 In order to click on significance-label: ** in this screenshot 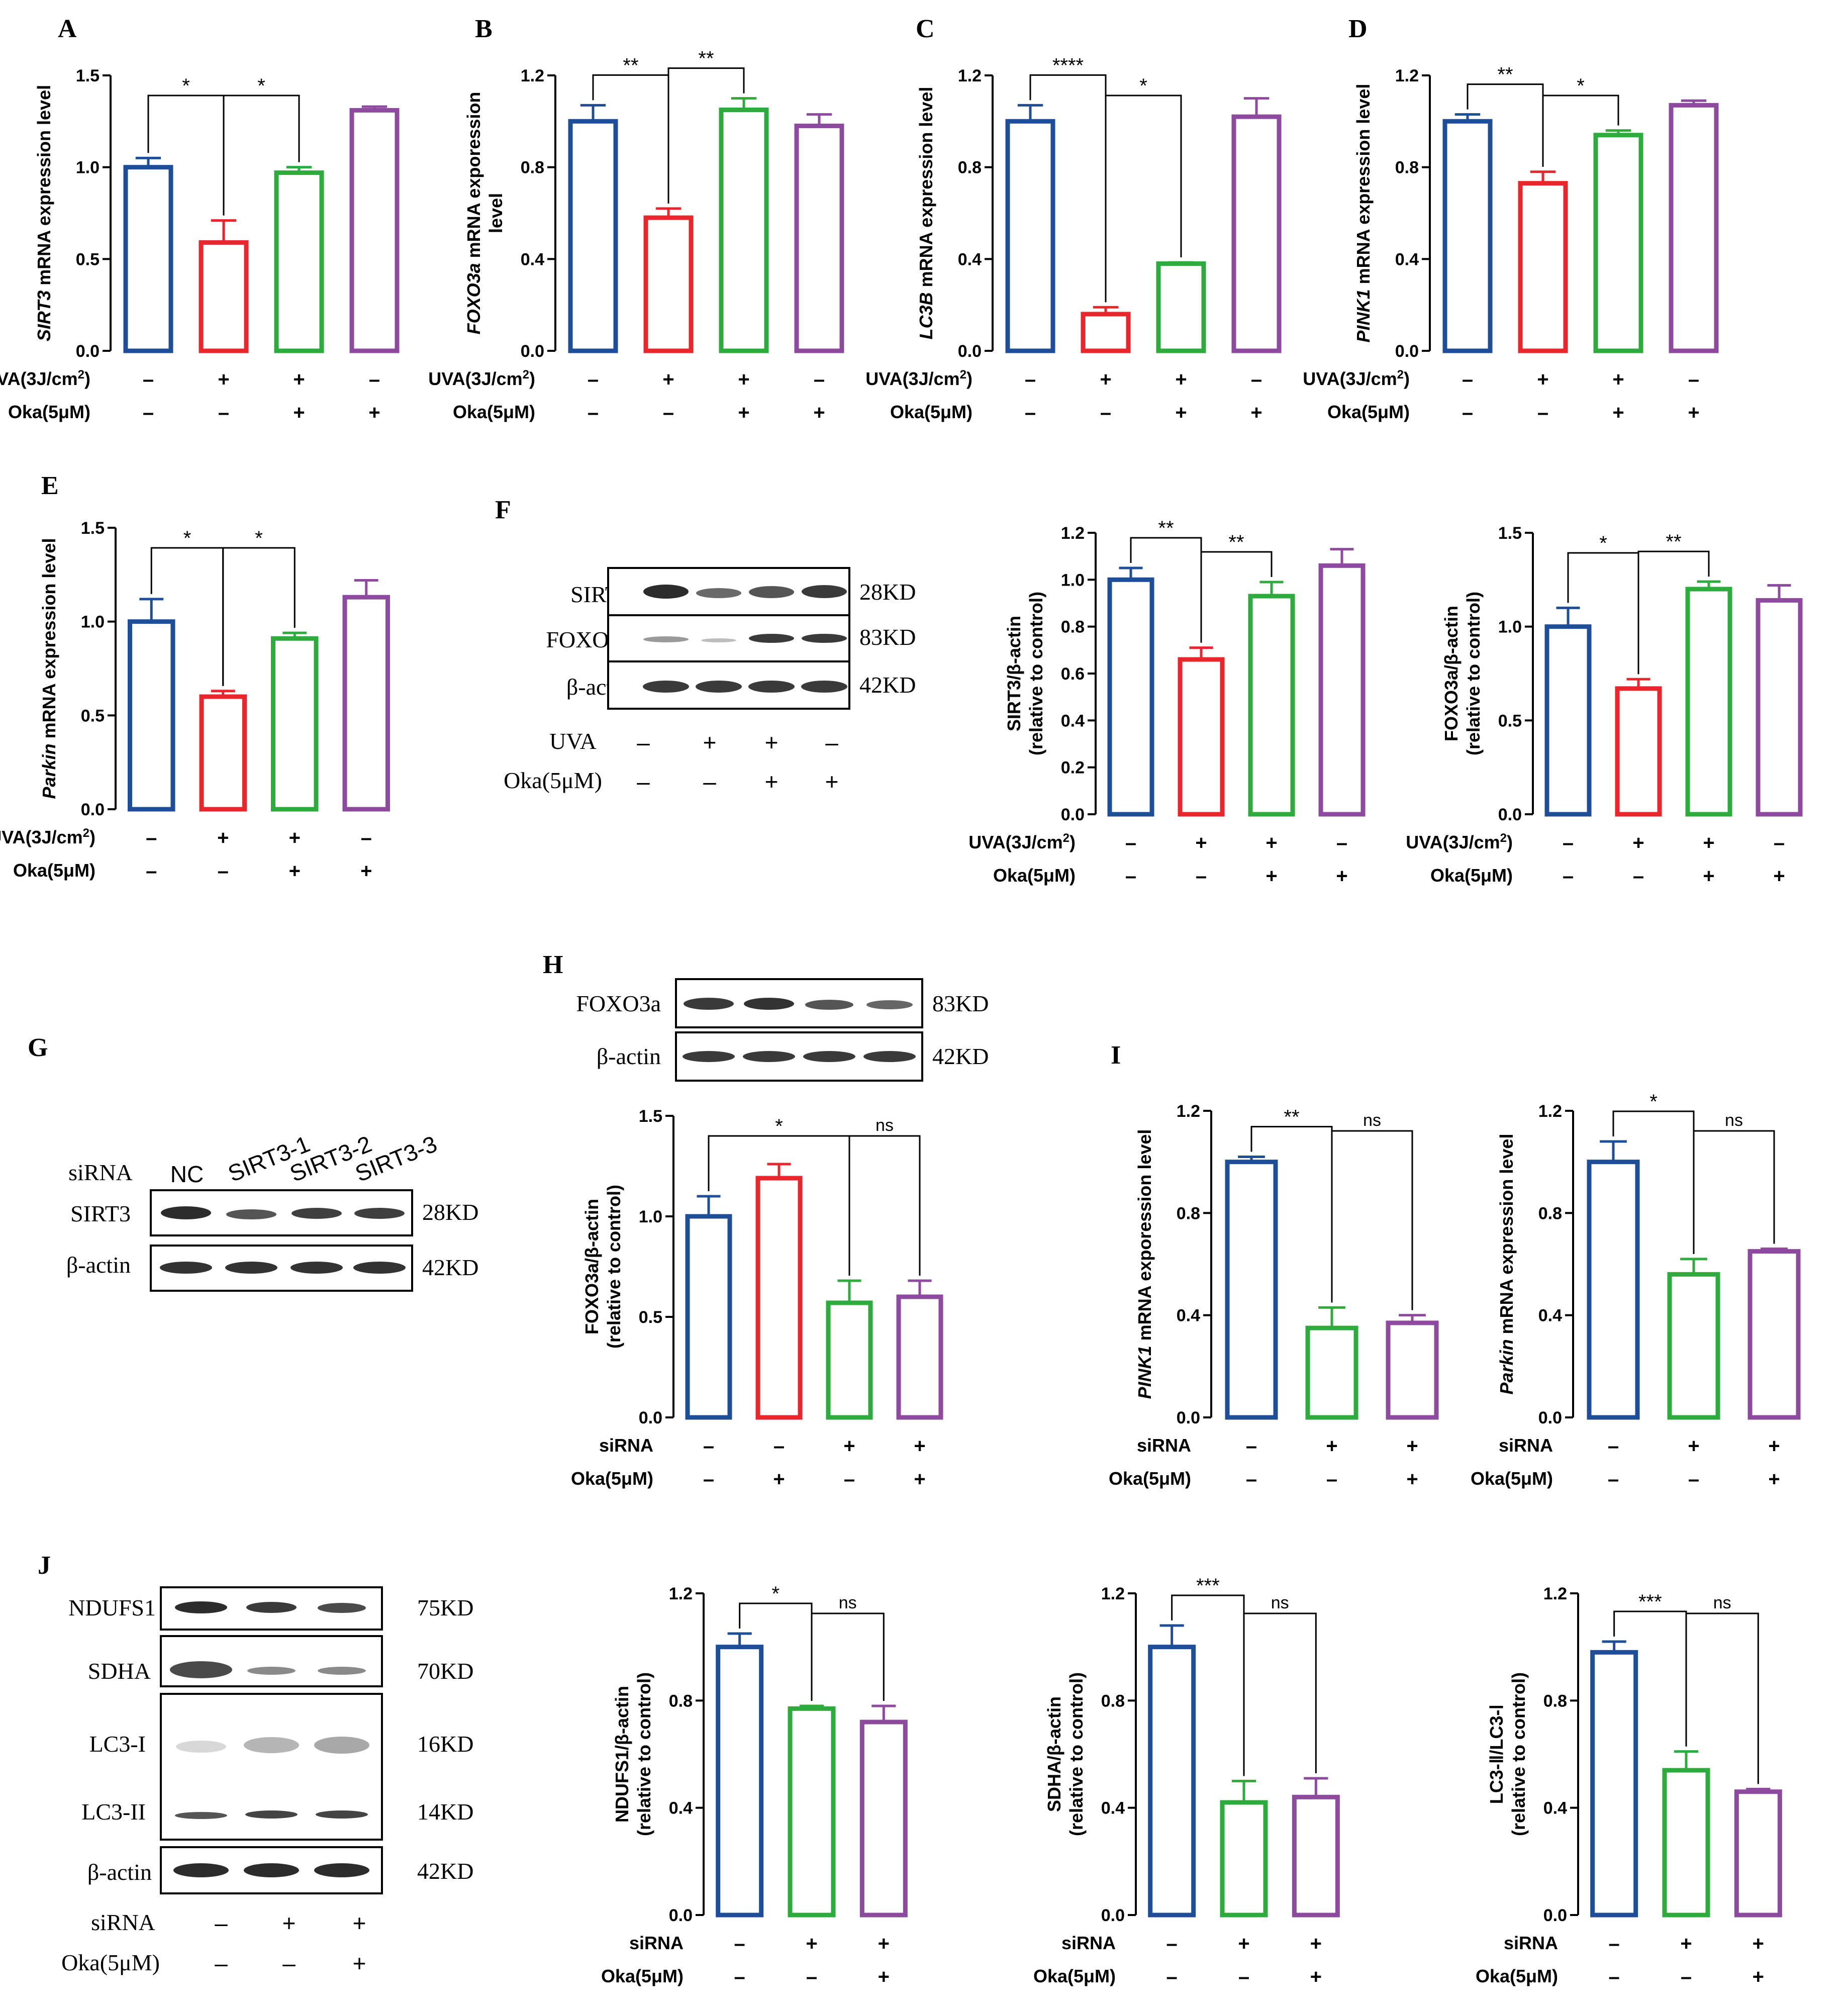, I will do `click(1292, 1117)`.